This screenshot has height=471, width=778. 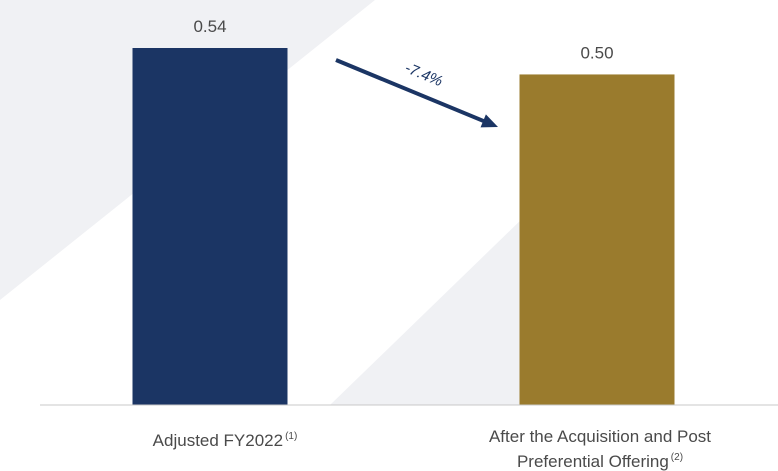 I want to click on change-arrow-shaft, so click(x=413, y=92).